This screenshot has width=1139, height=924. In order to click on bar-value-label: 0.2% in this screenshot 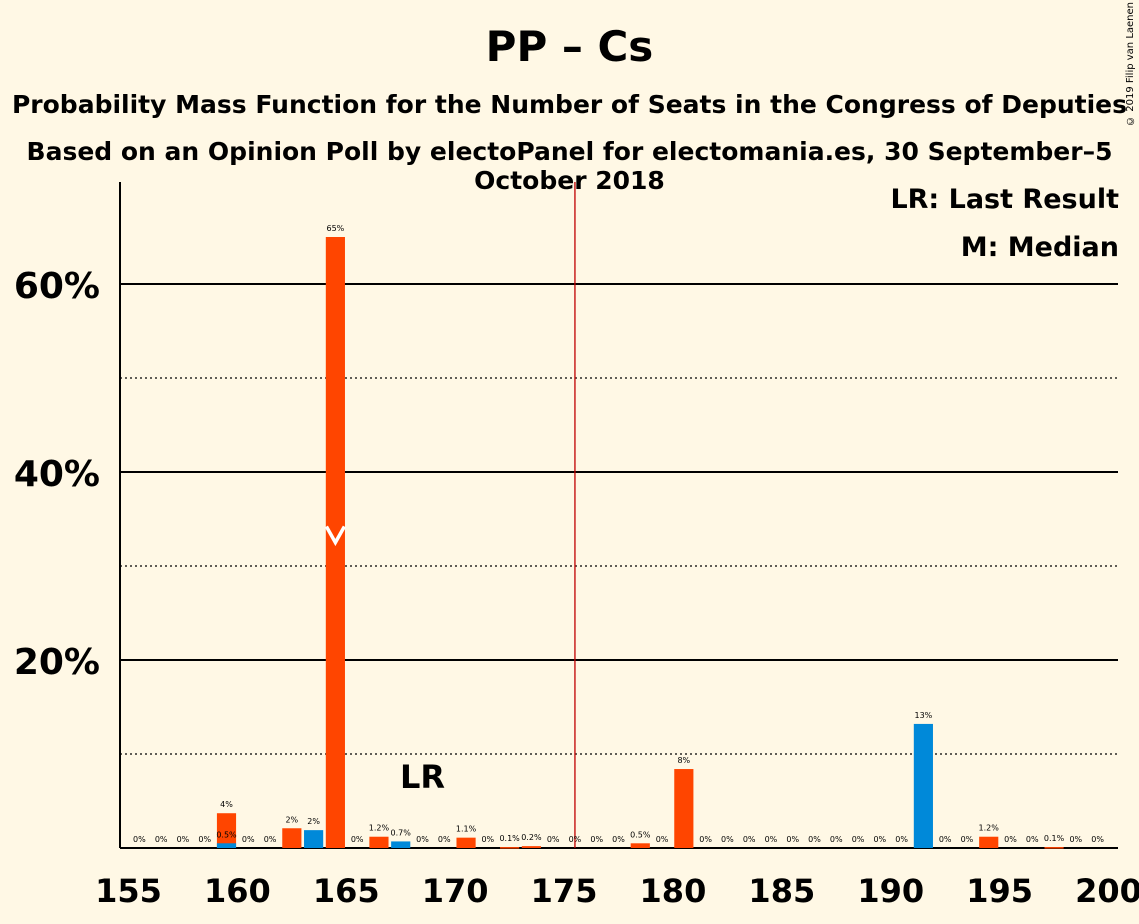, I will do `click(531, 837)`.